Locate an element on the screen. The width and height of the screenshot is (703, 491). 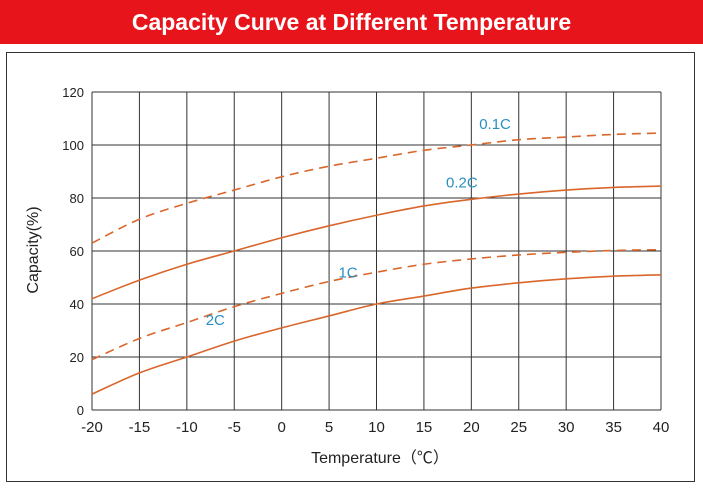
x-axis-title: Temperature（℃） is located at coordinates (380, 458).